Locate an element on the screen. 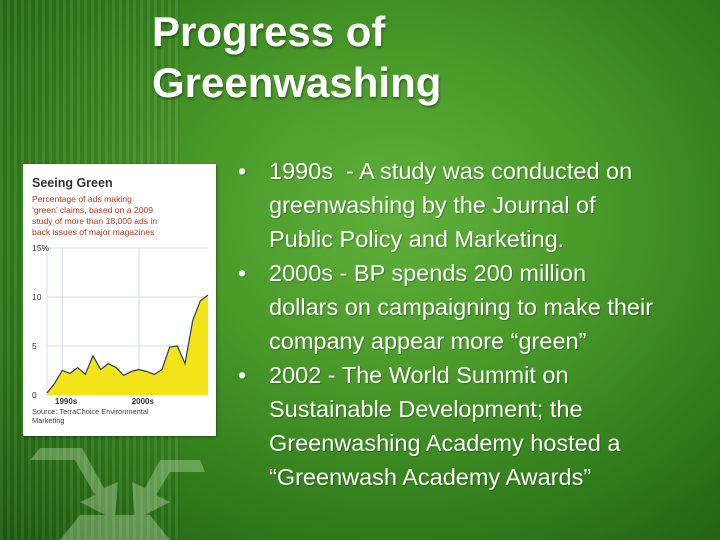  chart-subtitle-line: back issues of major magazines is located at coordinates (93, 232).